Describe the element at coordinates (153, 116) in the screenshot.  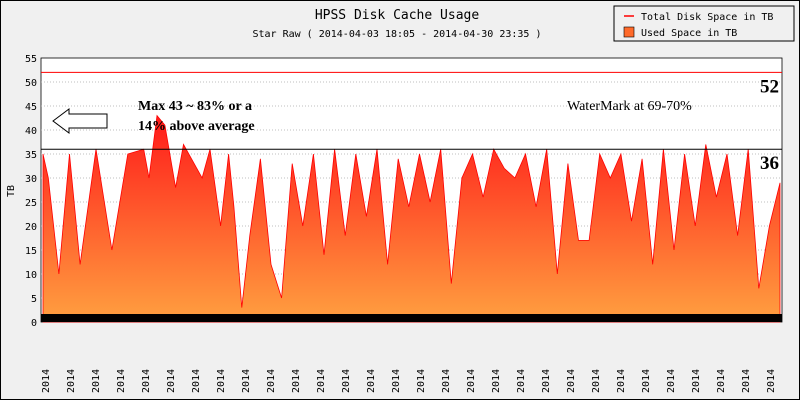
I see `max-annotation: Max 43 ~ 83% or a 14% above average` at that location.